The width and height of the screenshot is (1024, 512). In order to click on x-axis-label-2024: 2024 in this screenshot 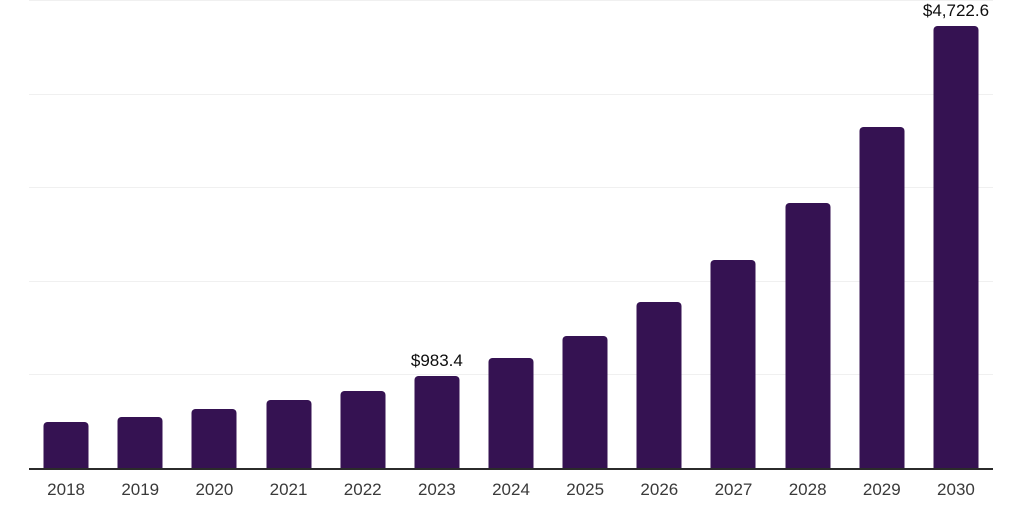, I will do `click(511, 489)`.